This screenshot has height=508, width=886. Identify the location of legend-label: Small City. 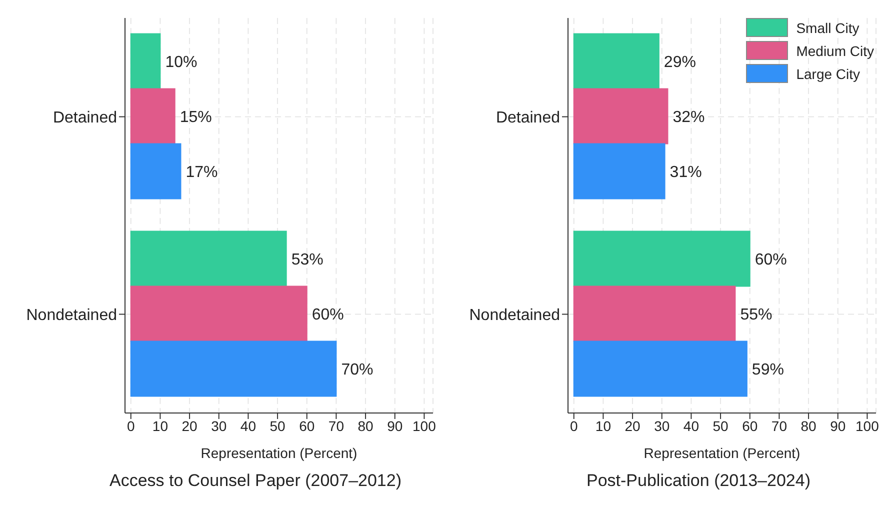
(828, 28).